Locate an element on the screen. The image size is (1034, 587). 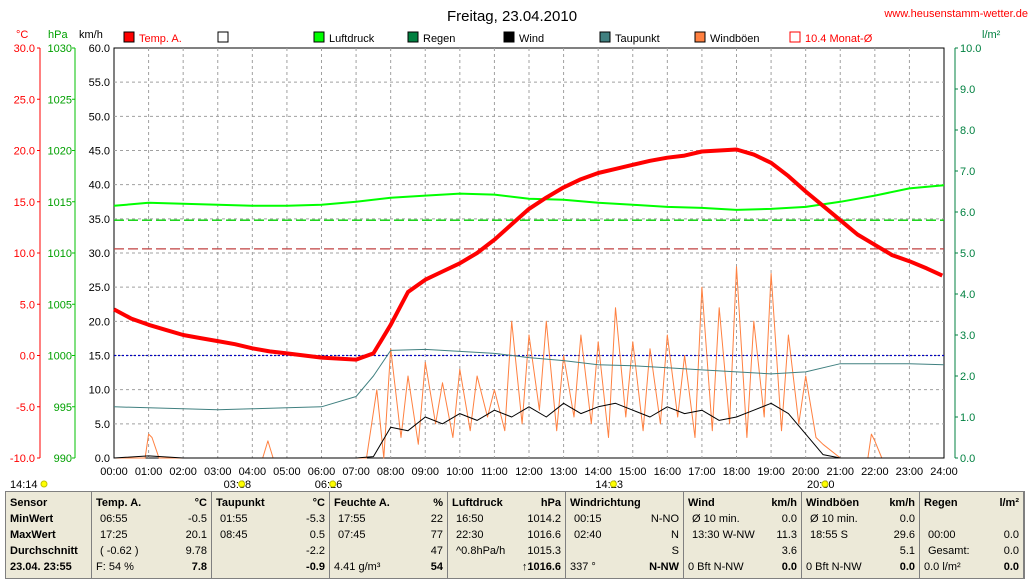
unit-rain: l/m² is located at coordinates (991, 35).